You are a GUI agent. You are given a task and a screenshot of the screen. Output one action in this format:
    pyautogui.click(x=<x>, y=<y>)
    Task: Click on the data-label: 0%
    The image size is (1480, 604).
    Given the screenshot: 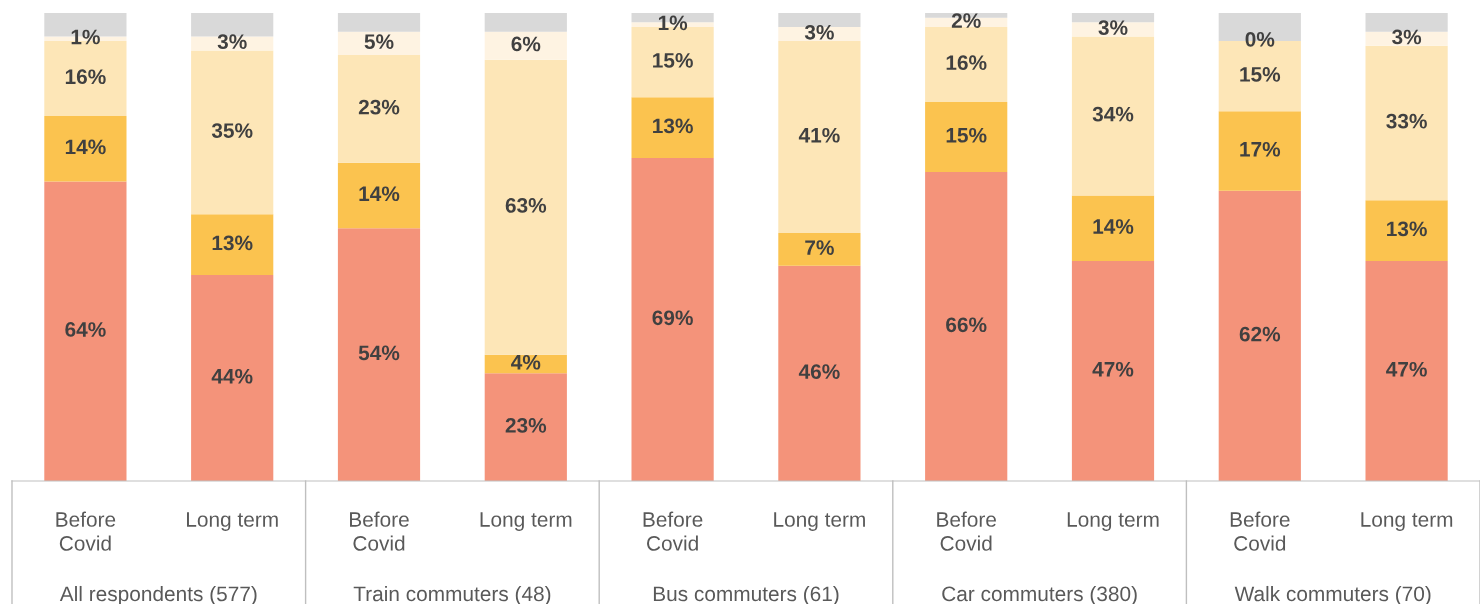 What is the action you would take?
    pyautogui.click(x=1260, y=39)
    